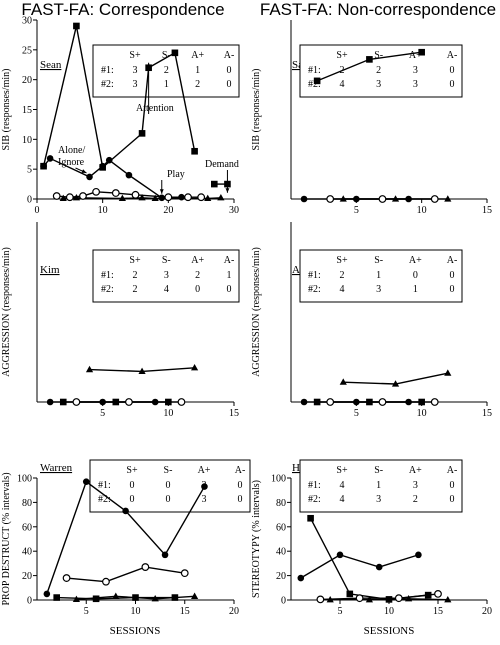  Describe the element at coordinates (342, 260) in the screenshot. I see `table-header: S+` at that location.